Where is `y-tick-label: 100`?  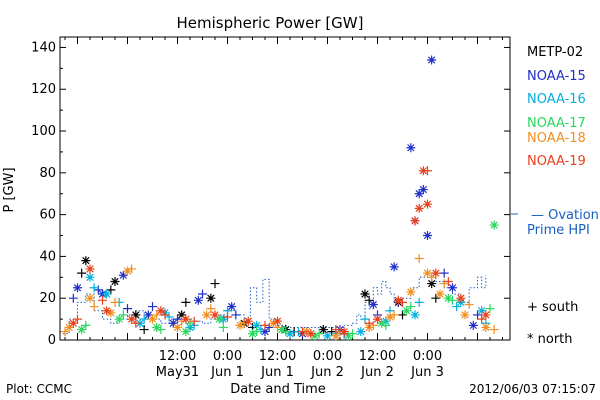 y-tick-label: 100 is located at coordinates (43, 131).